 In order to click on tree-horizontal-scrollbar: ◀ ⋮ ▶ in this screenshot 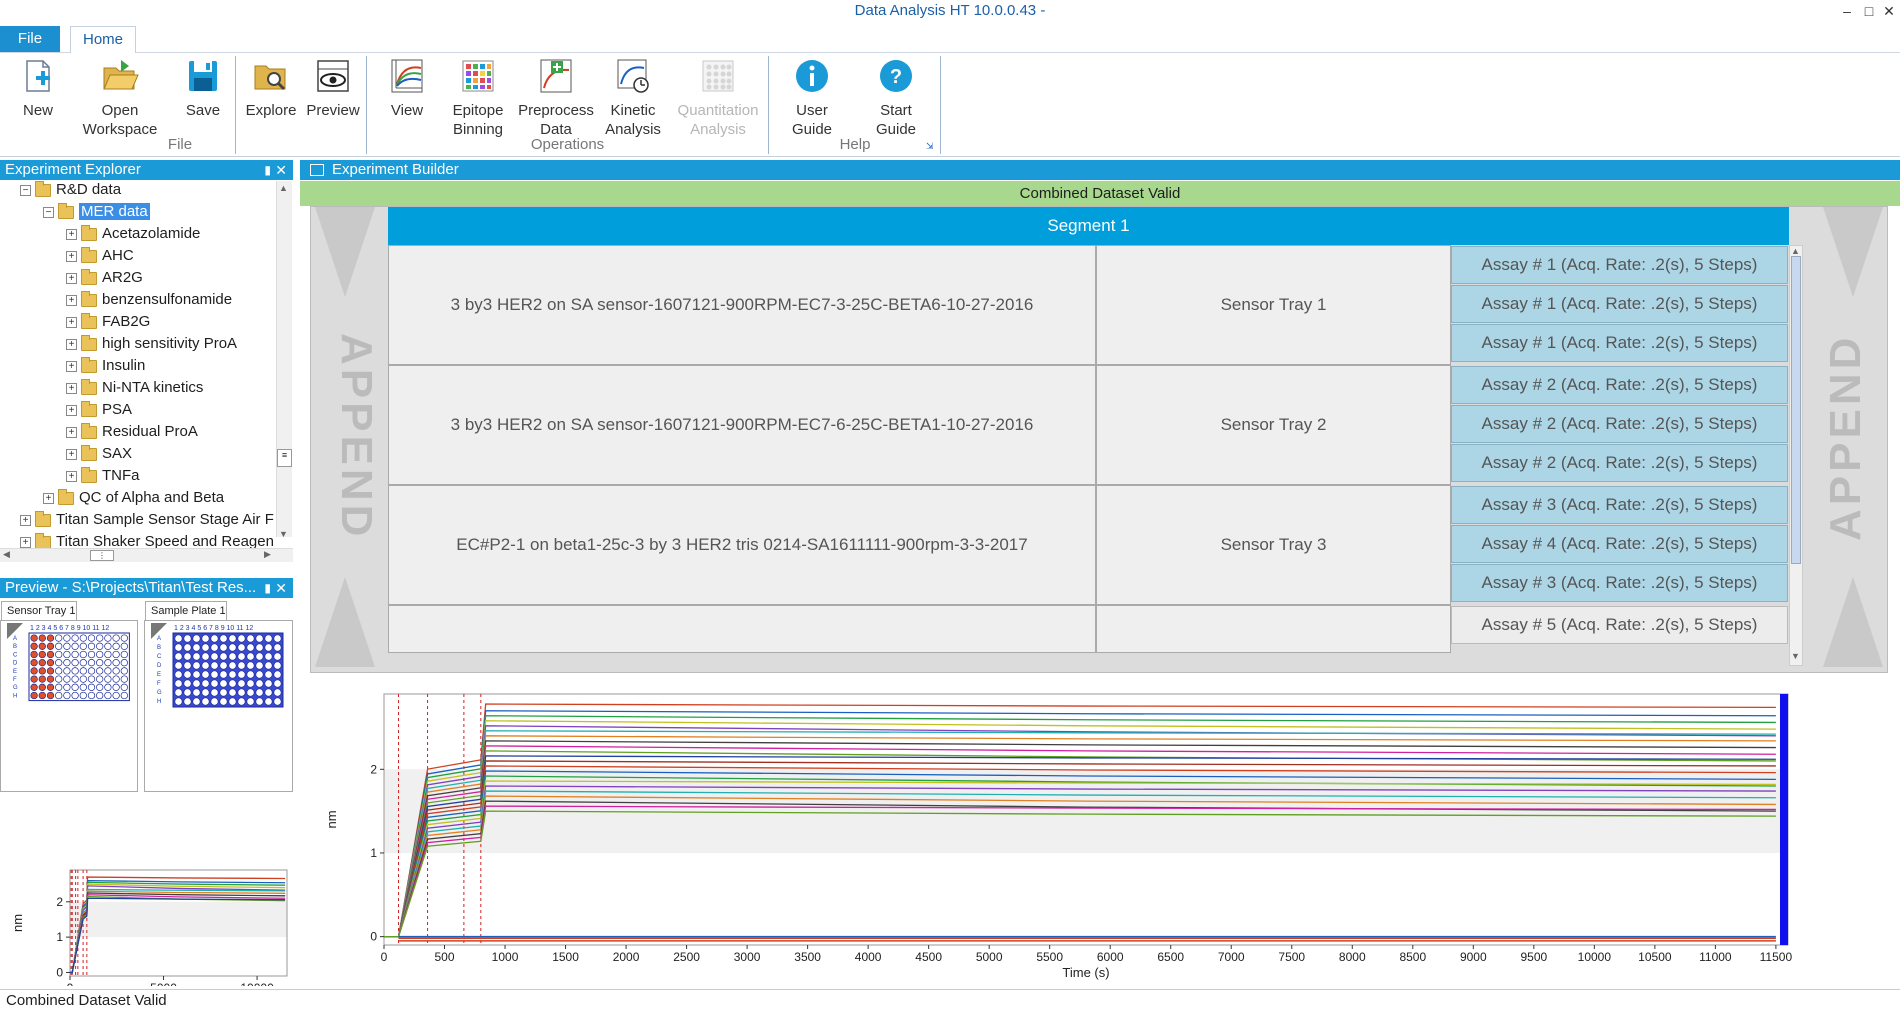, I will do `click(146, 555)`.